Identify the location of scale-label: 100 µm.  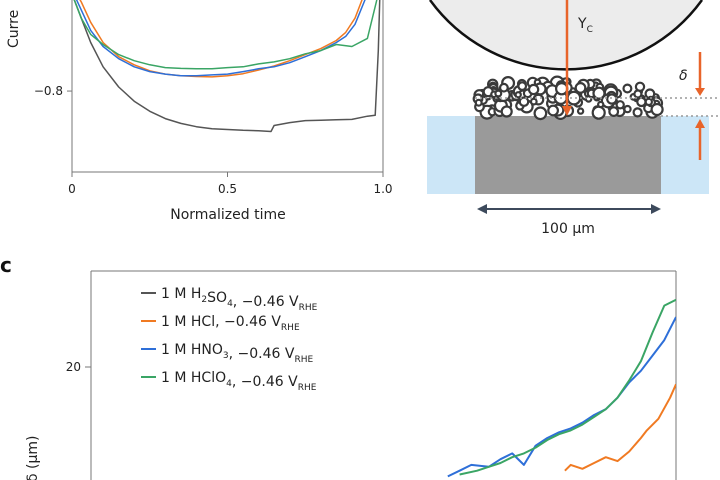
(568, 229).